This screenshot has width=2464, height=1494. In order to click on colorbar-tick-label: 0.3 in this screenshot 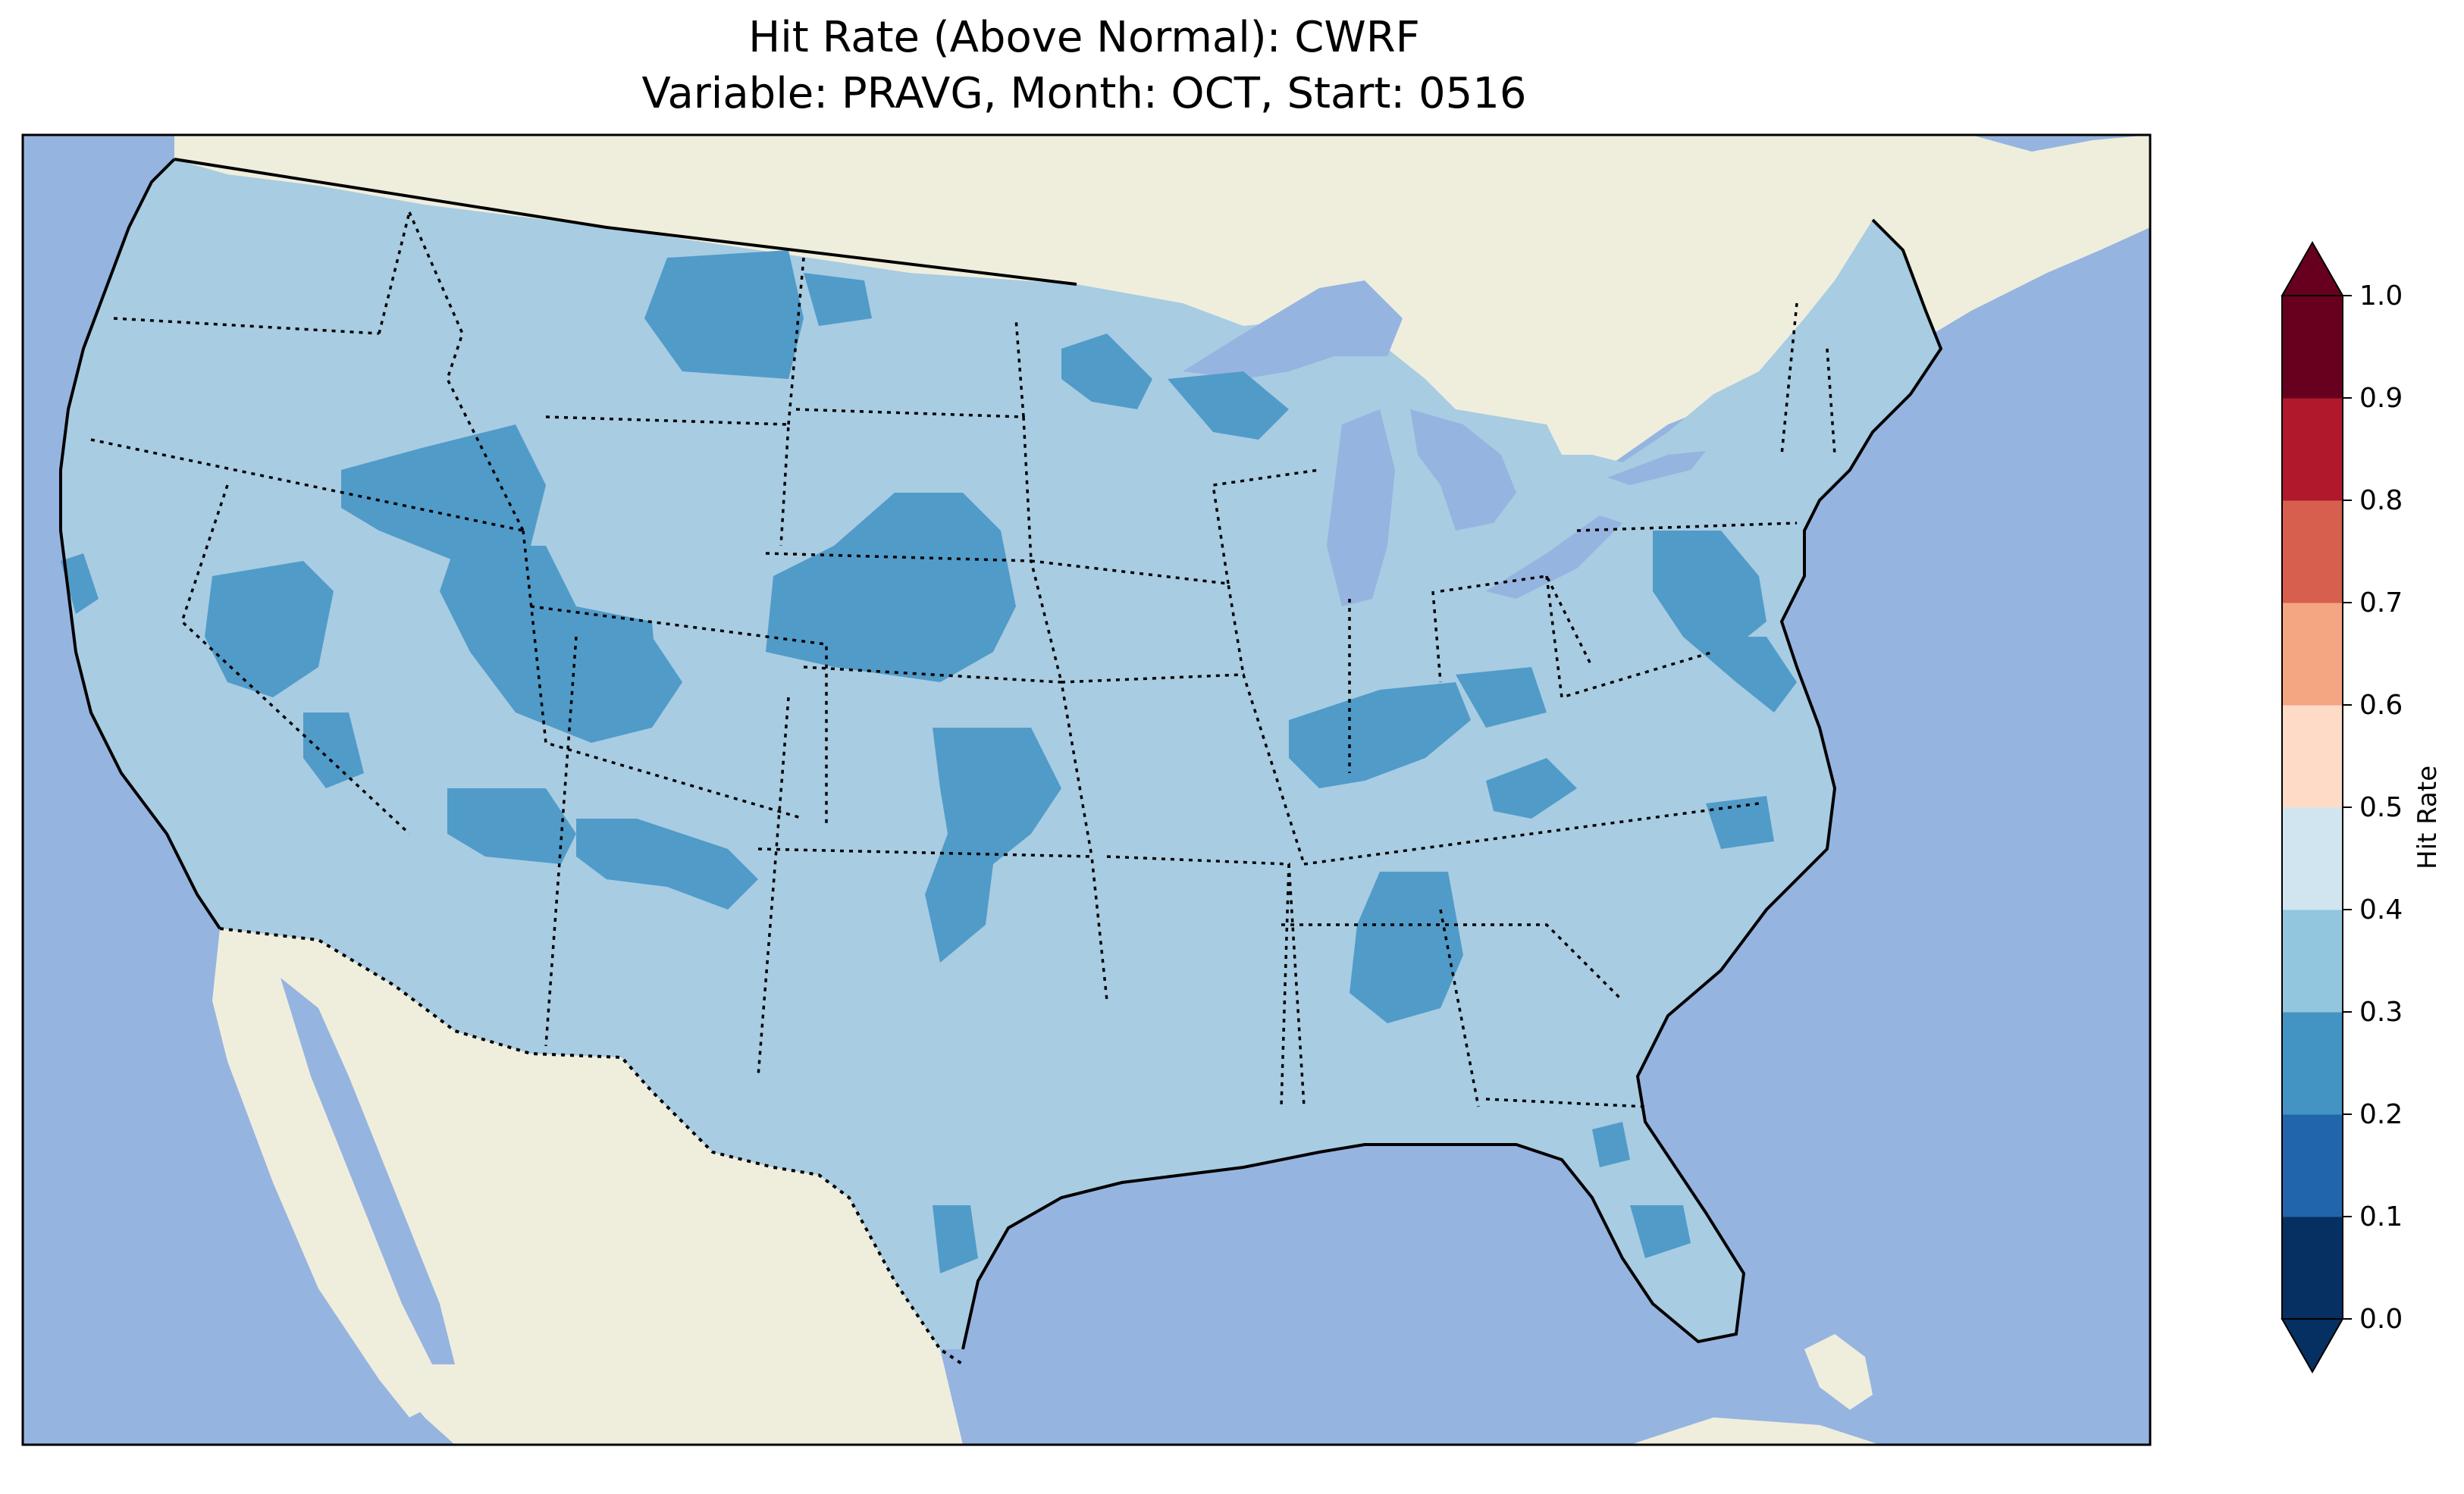, I will do `click(2381, 1012)`.